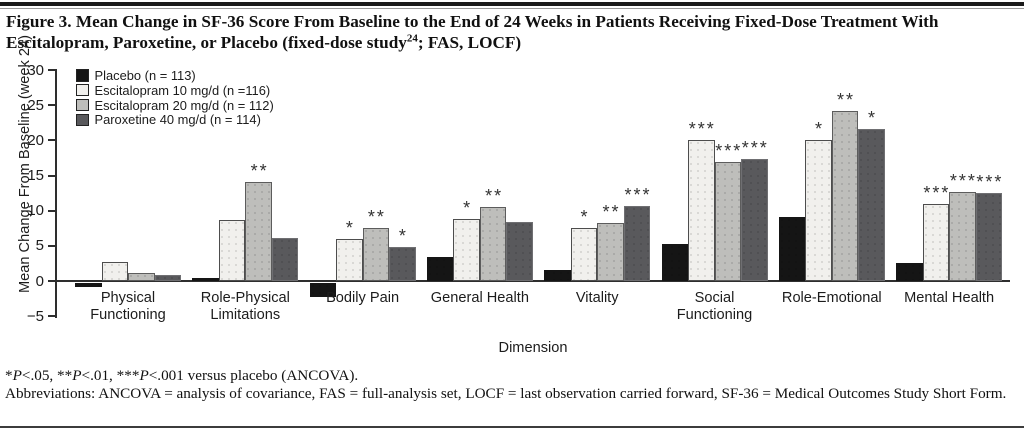 This screenshot has width=1024, height=433. I want to click on legend-item: Paroxetine 40 mg/d (n = 114), so click(175, 119).